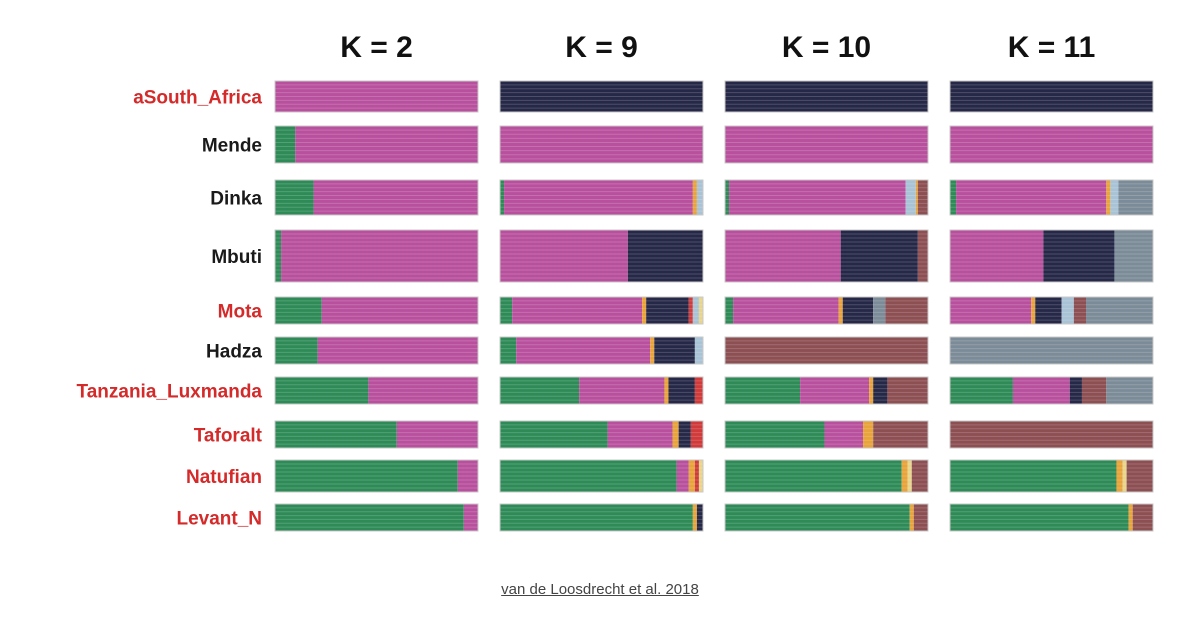 The image size is (1200, 634). What do you see at coordinates (234, 352) in the screenshot?
I see `population-label: Hadza` at bounding box center [234, 352].